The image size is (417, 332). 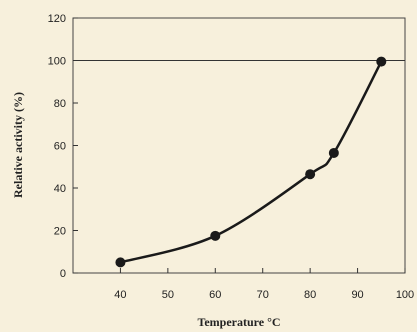 What do you see at coordinates (60, 147) in the screenshot?
I see `y-tick-label: 60` at bounding box center [60, 147].